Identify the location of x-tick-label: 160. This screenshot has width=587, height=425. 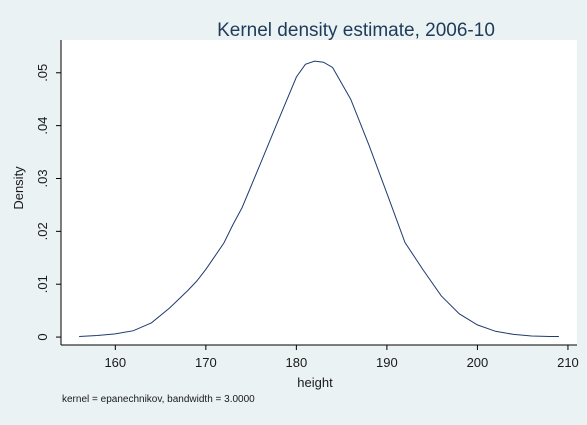
(115, 362).